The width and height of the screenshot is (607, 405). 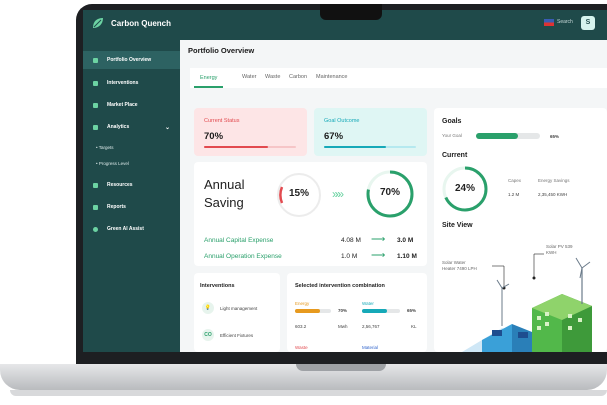 What do you see at coordinates (555, 136) in the screenshot?
I see `your-goal-pct: 65%` at bounding box center [555, 136].